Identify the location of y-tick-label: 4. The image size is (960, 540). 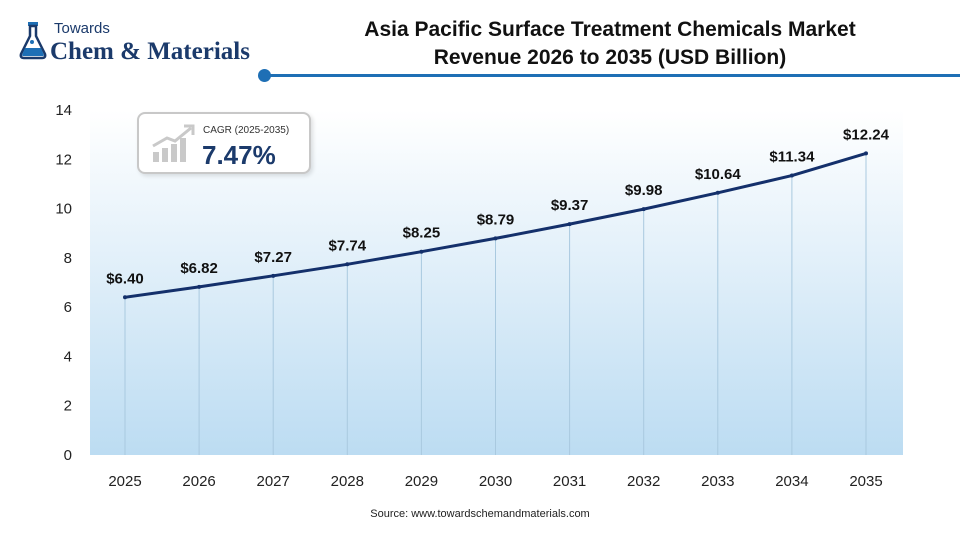
(68, 356).